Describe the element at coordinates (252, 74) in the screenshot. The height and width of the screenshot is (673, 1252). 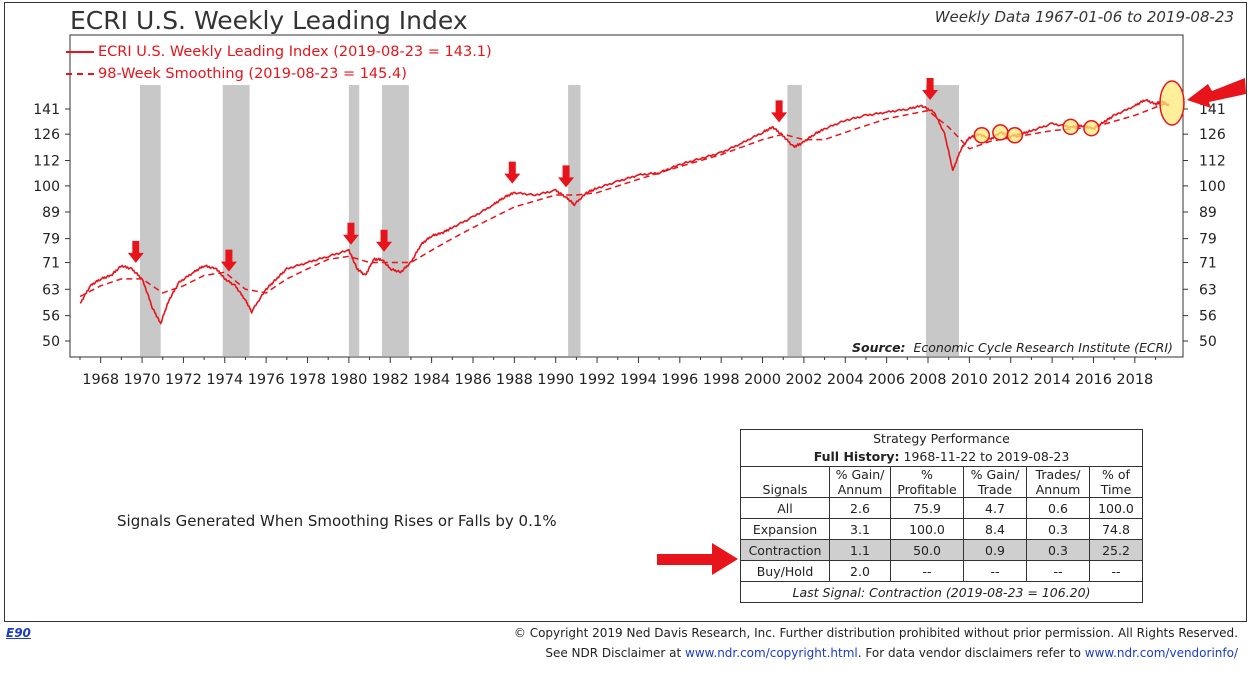
I see `legend-label-dashed: 98-Week Smoothing (2019-08-23 = 145.4)` at that location.